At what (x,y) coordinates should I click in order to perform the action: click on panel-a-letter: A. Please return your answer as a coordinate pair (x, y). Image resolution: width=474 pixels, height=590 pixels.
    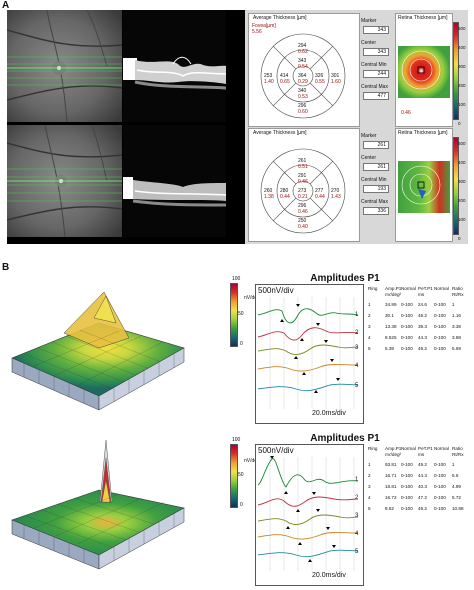
    Looking at the image, I should click on (6, 5).